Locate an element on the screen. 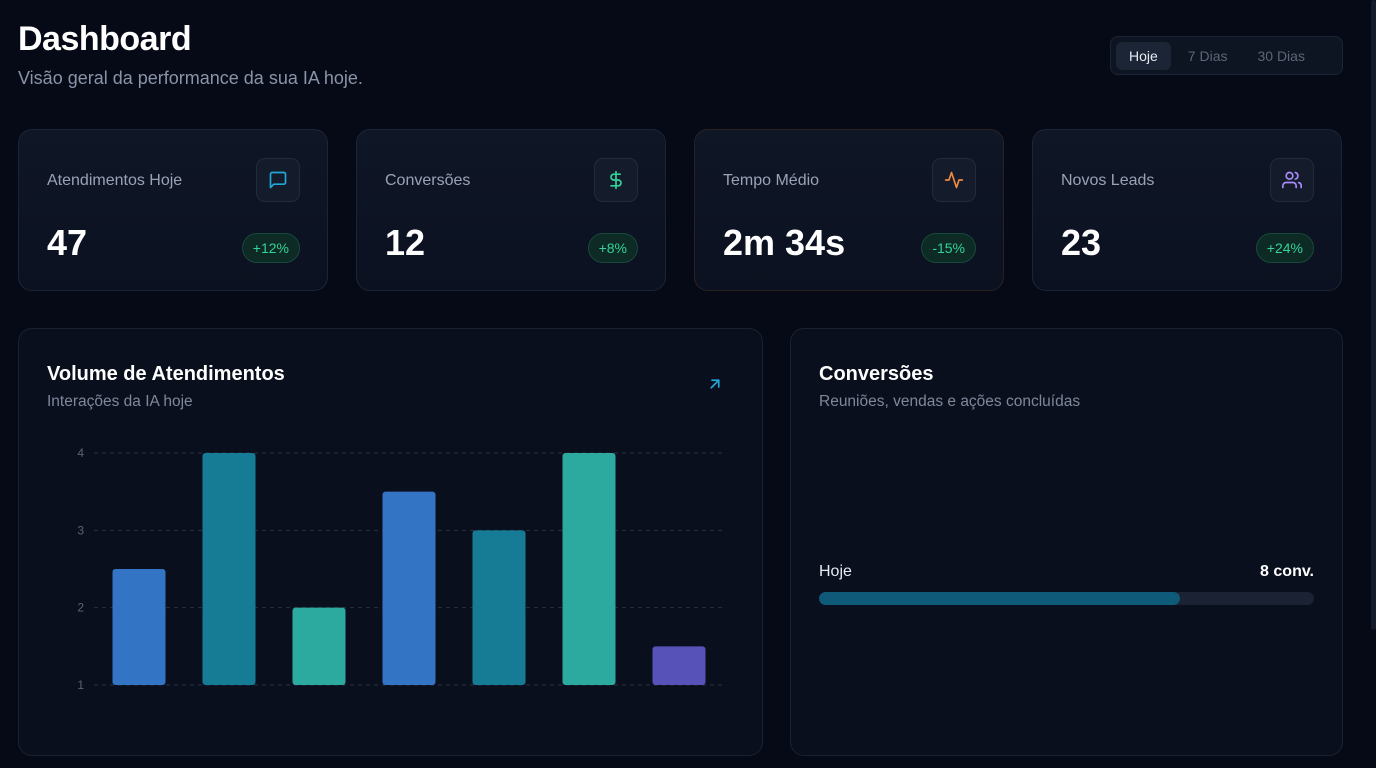 Image resolution: width=1376 pixels, height=768 pixels. date-range-tabs: Hoje 7 Dias 30 Dias is located at coordinates (1226, 55).